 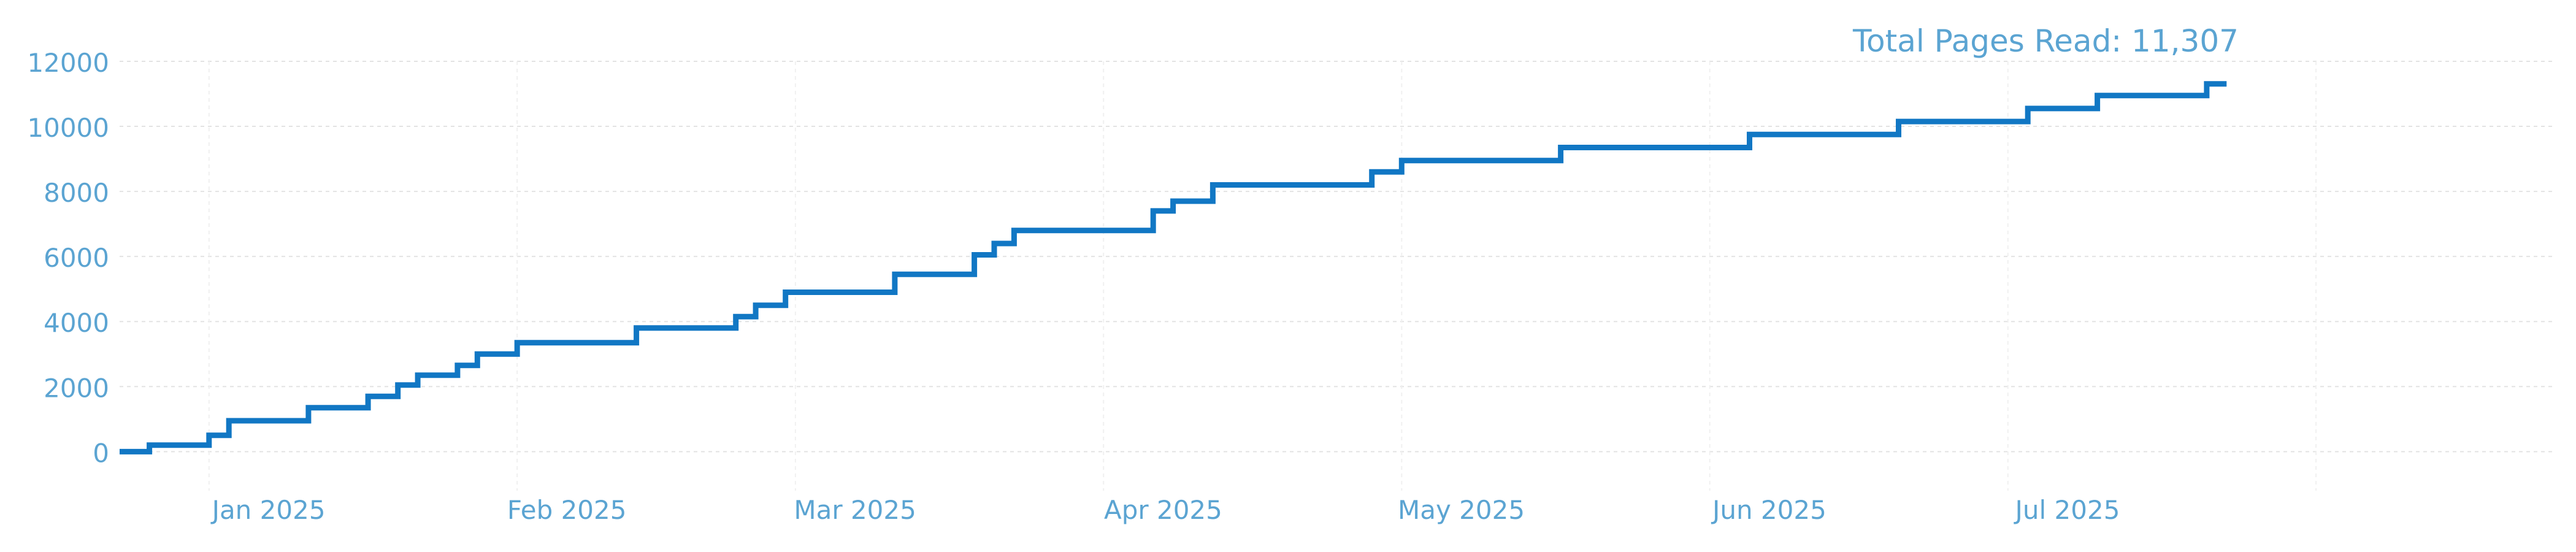 I want to click on x-tick-label: Jan 2025, so click(x=268, y=510).